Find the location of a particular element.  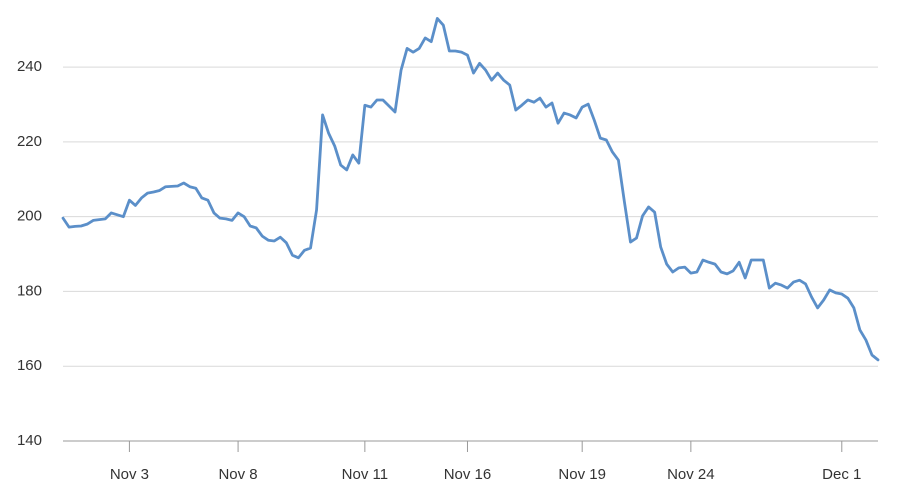

x-tick-label: Dec 1 is located at coordinates (841, 474).